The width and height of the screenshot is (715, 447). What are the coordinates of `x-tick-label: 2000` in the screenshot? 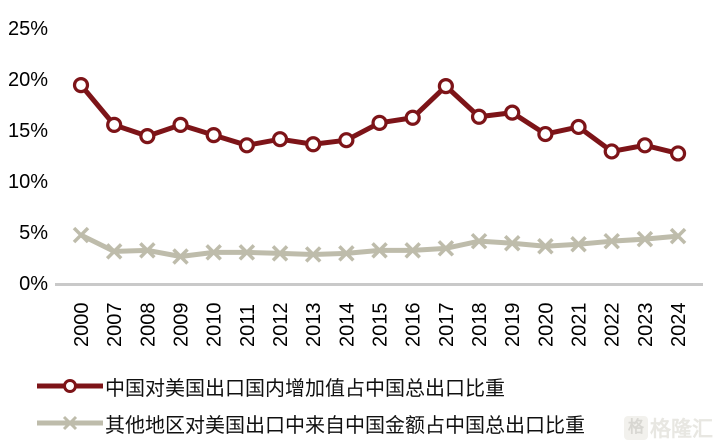 It's located at (82, 325).